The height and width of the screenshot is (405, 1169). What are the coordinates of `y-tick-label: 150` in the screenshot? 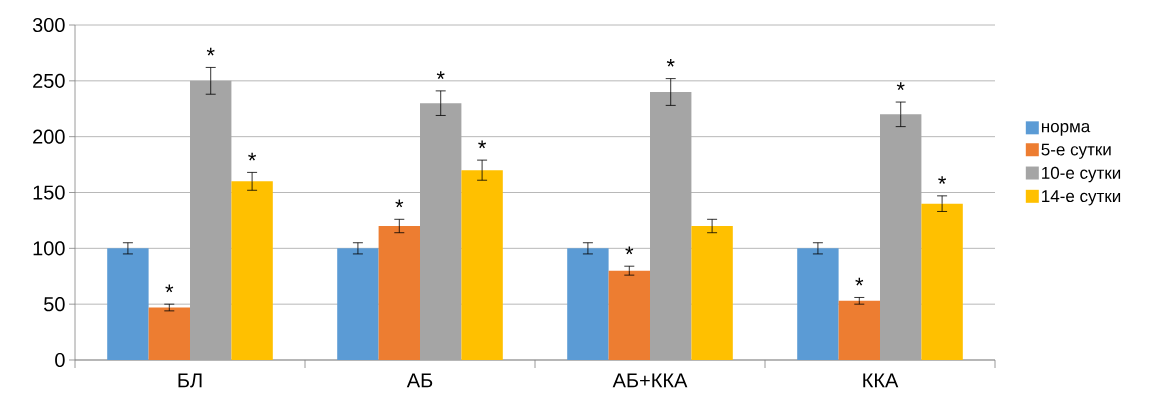 It's located at (49, 192).